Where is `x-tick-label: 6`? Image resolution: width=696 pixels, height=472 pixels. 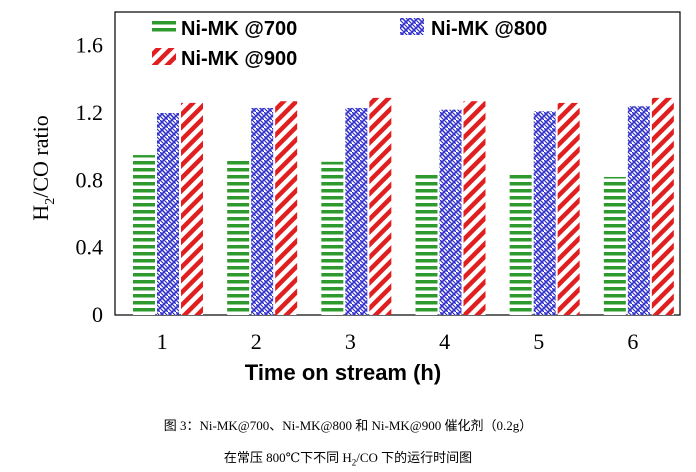 x-tick-label: 6 is located at coordinates (632, 341).